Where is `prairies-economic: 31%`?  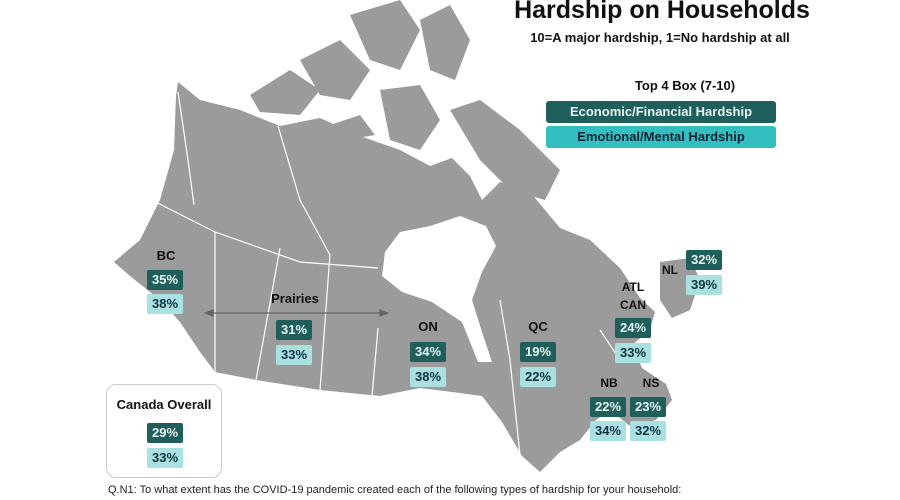 prairies-economic: 31% is located at coordinates (294, 330).